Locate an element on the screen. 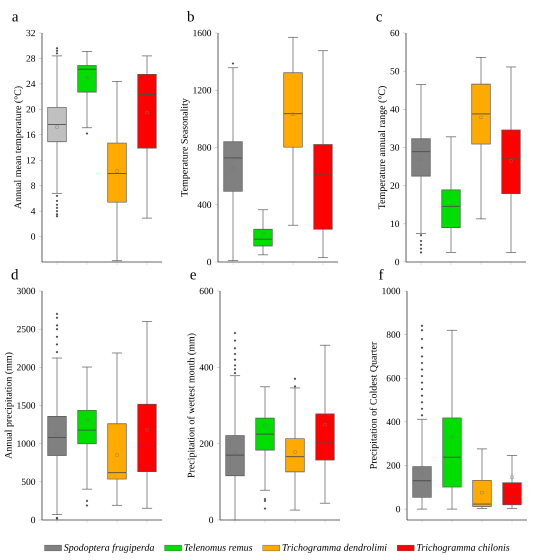 This screenshot has width=557, height=560. y-tick-label: 3000 is located at coordinates (26, 291).